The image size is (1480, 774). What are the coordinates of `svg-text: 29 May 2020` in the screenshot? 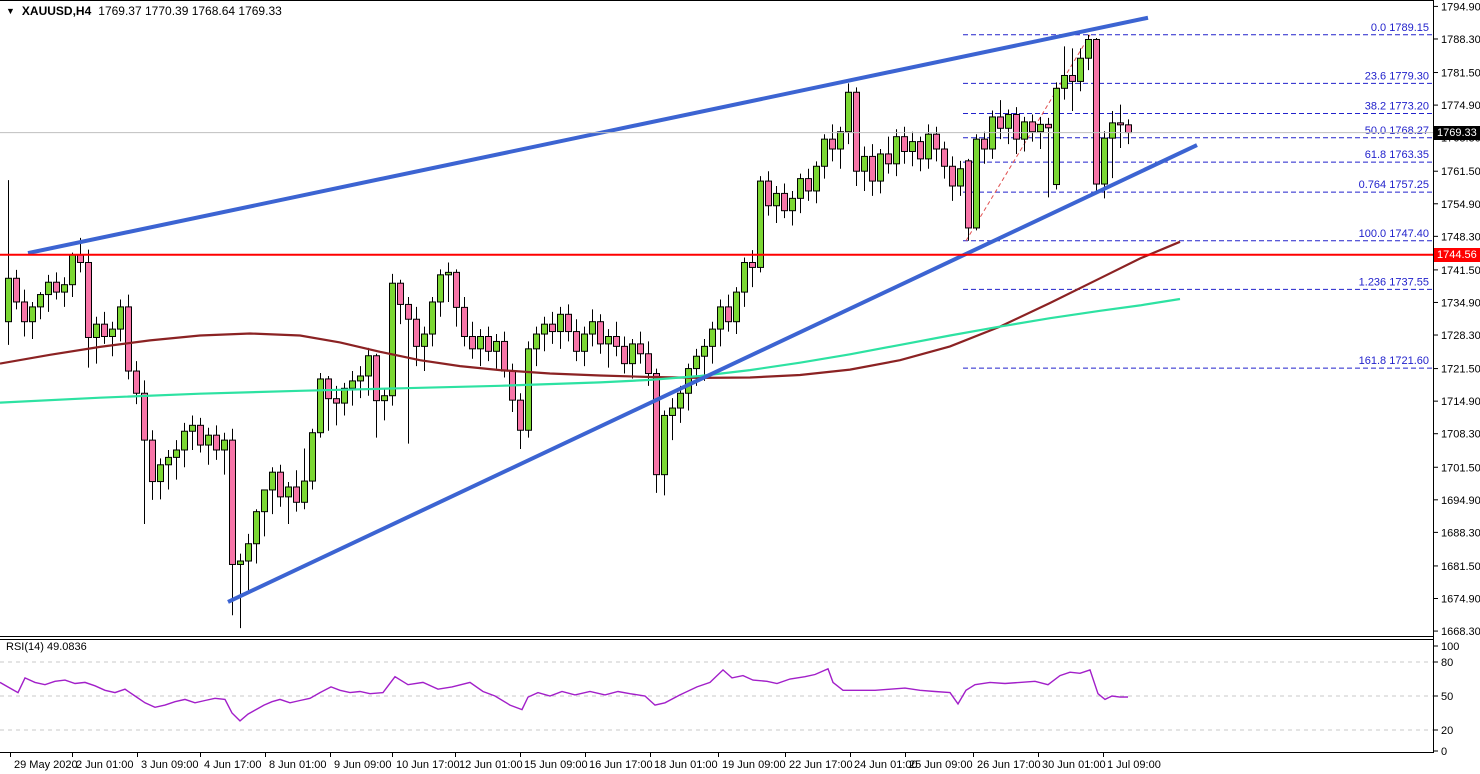 It's located at (46, 765).